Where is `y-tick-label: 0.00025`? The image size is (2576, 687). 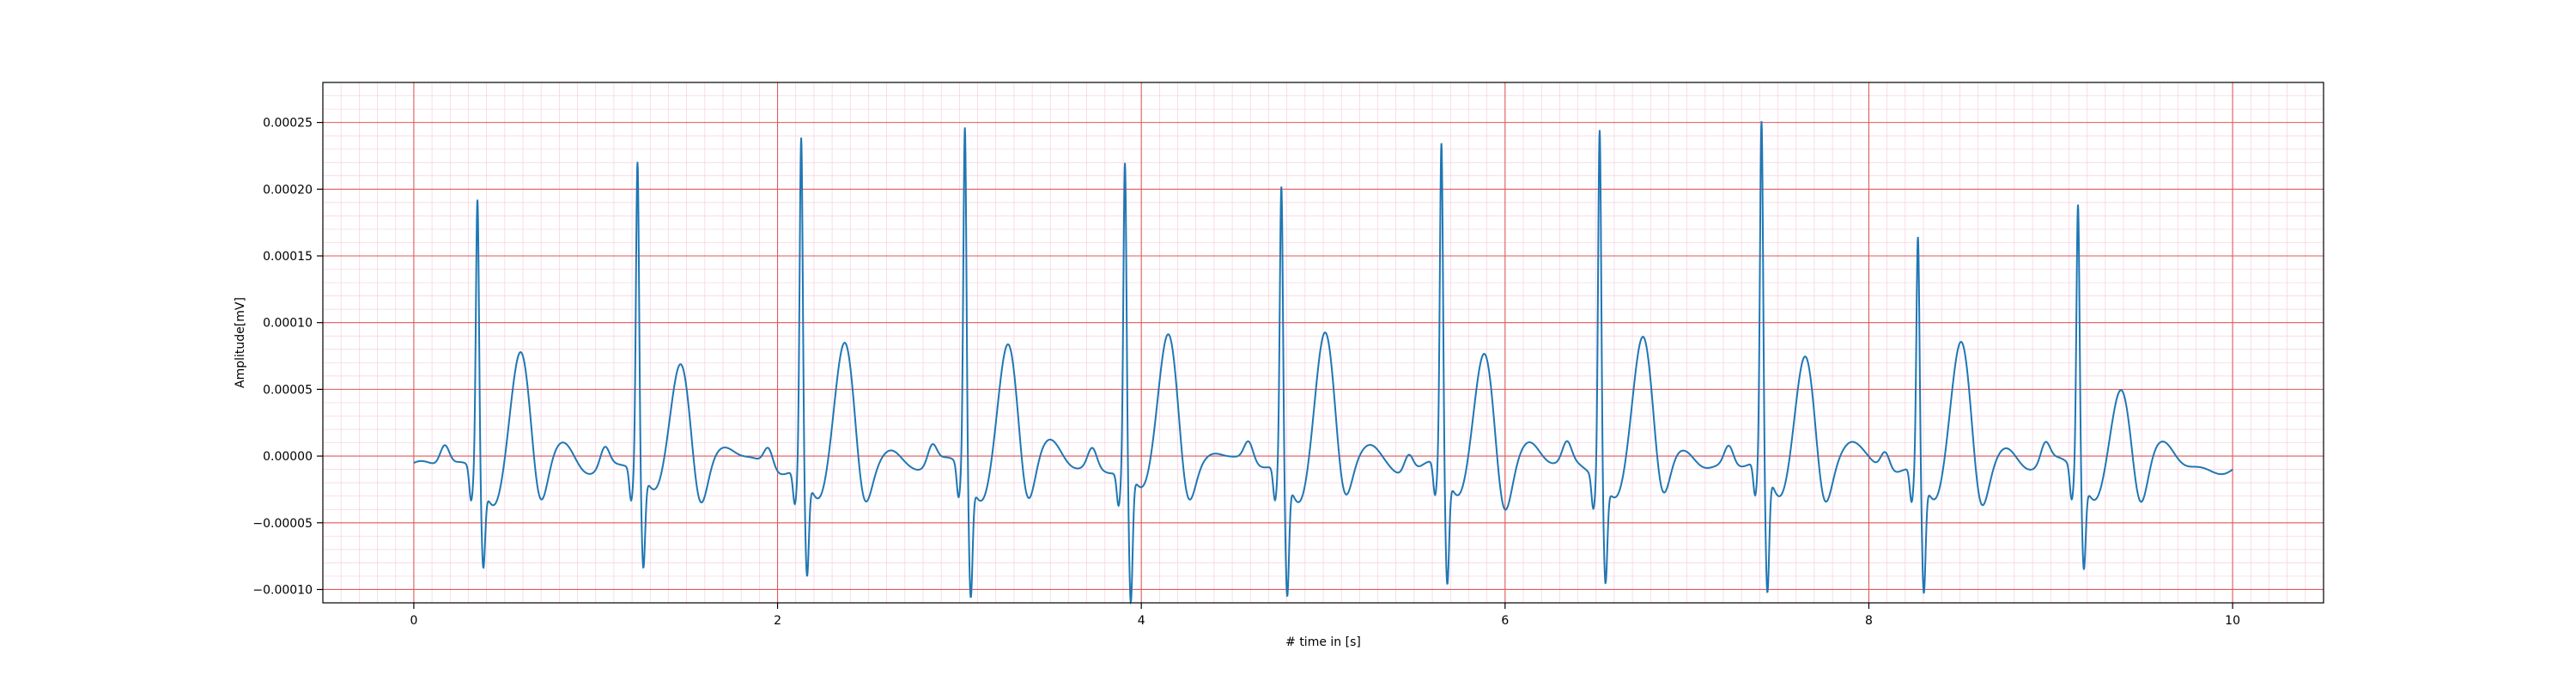
y-tick-label: 0.00025 is located at coordinates (288, 124).